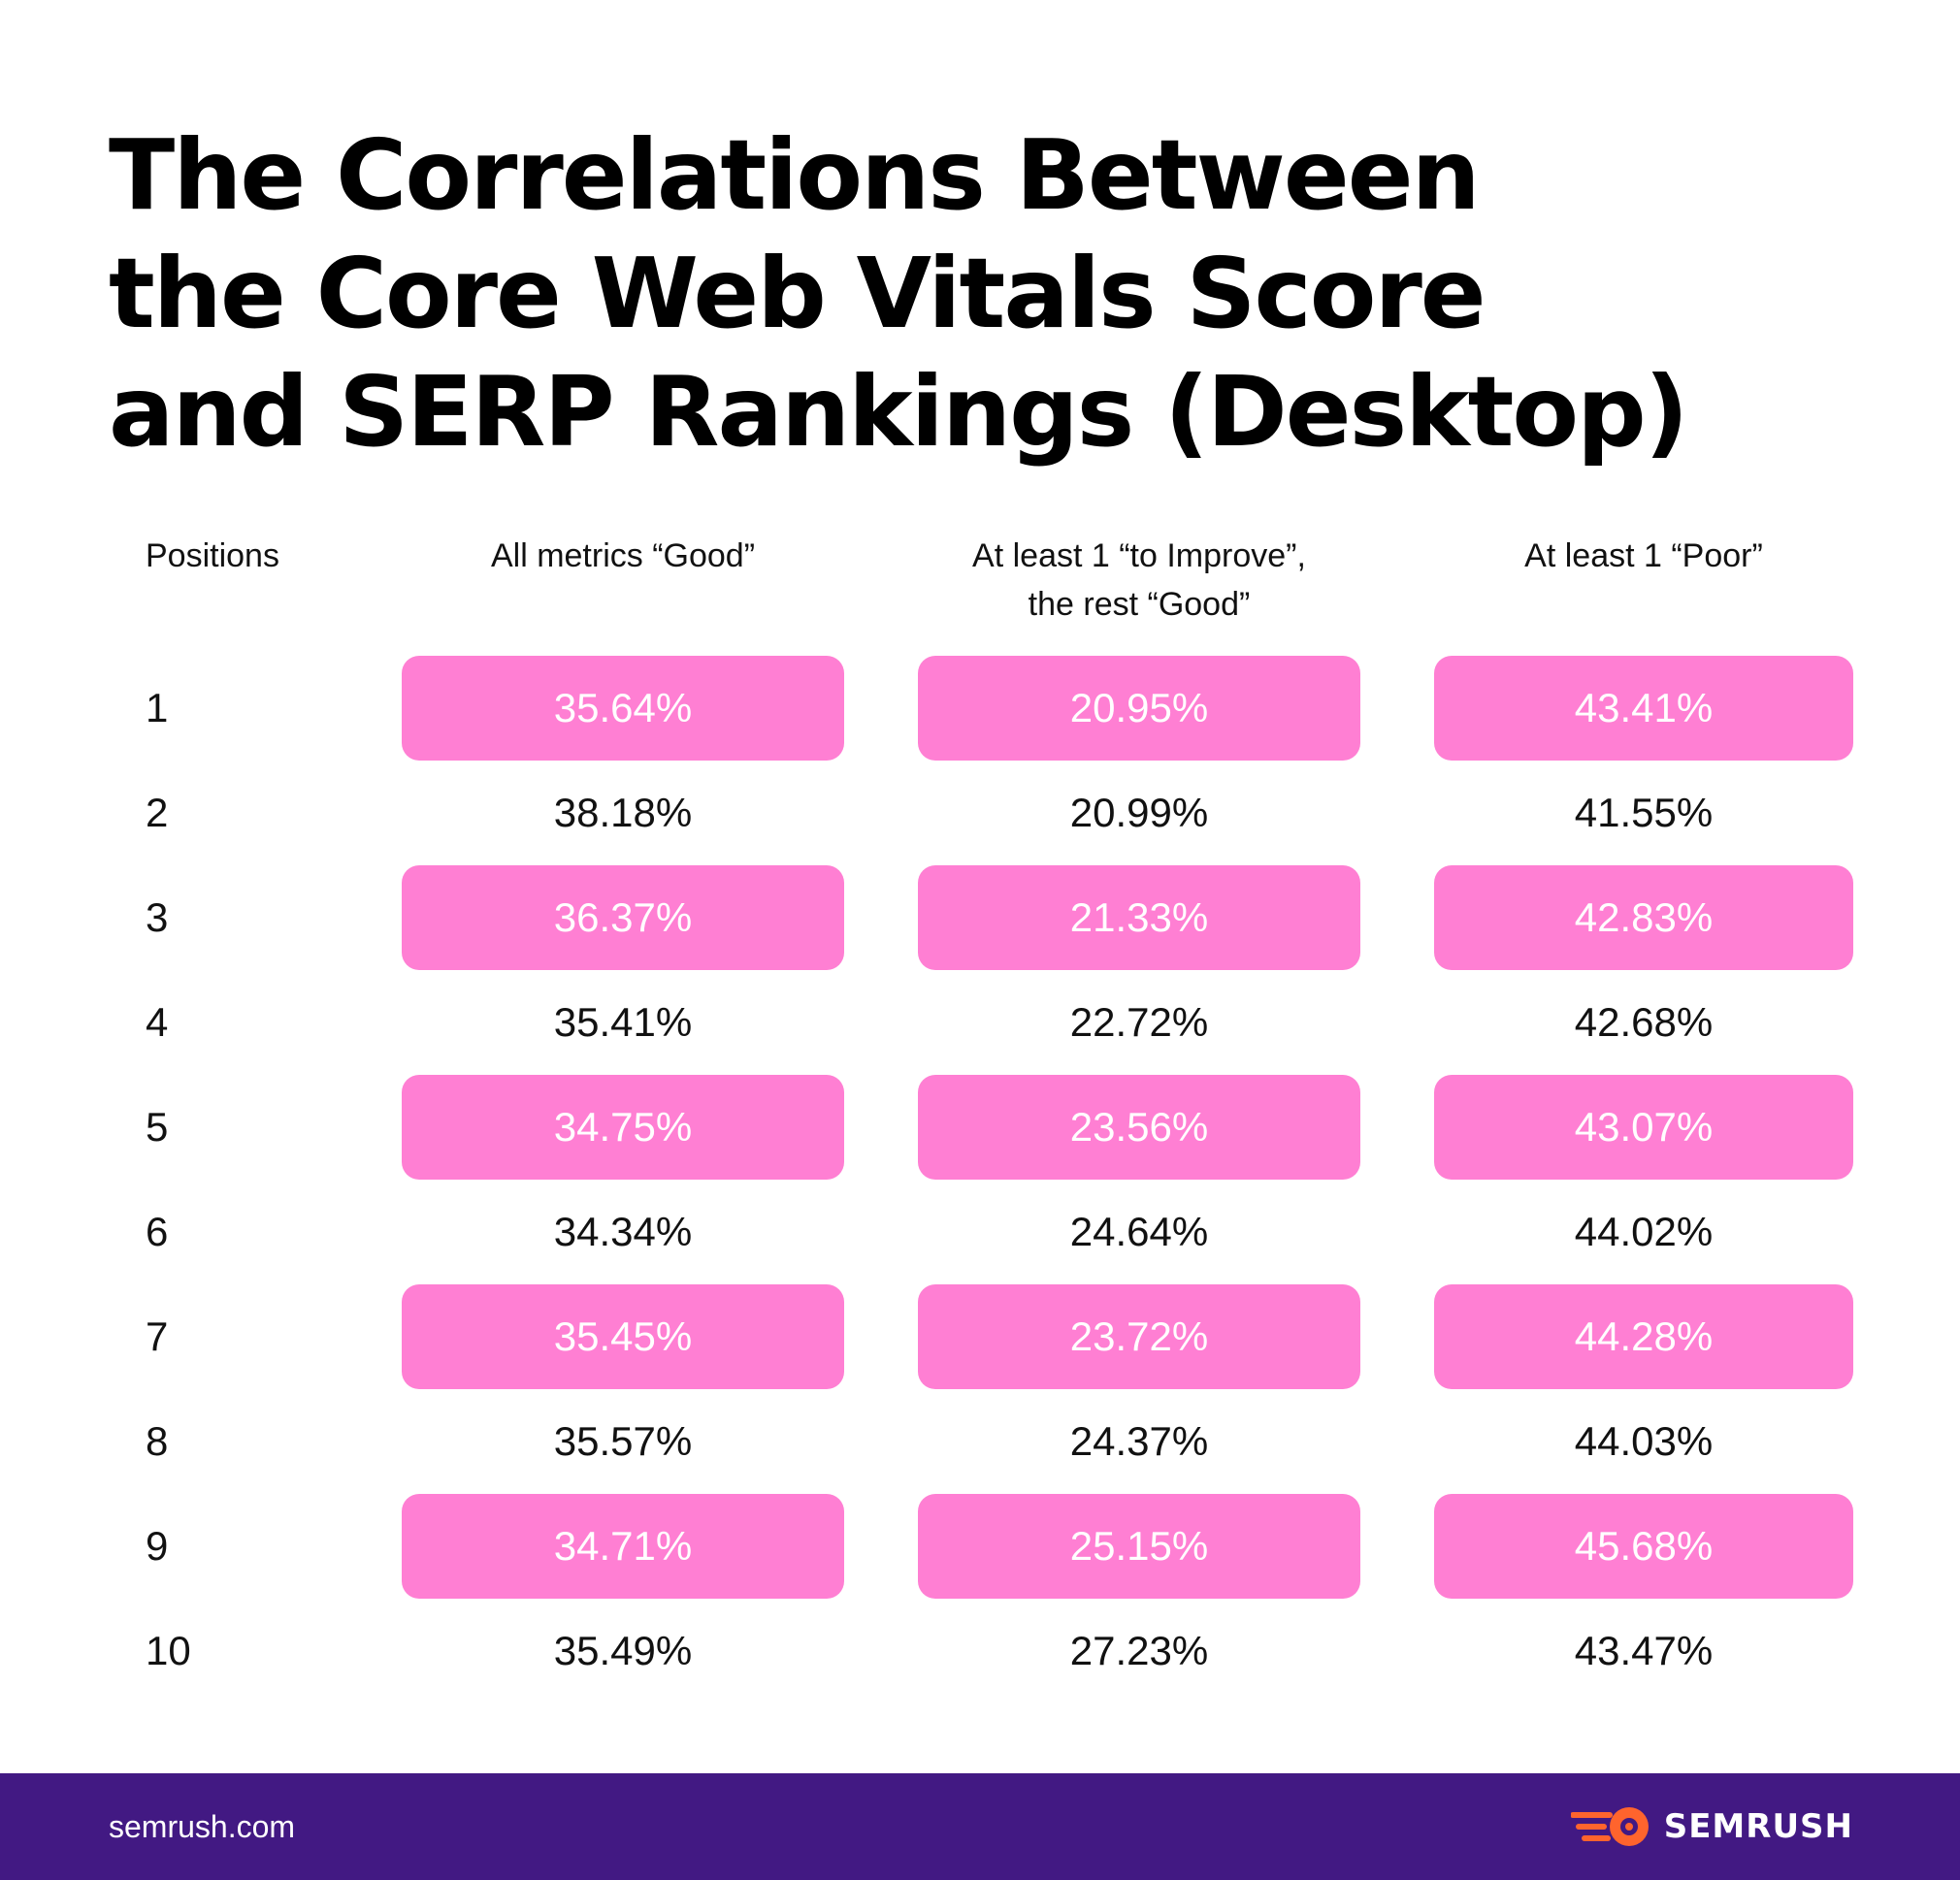 Image resolution: width=1960 pixels, height=1880 pixels. Describe the element at coordinates (1139, 1650) in the screenshot. I see `value-cell: 27.23%` at that location.